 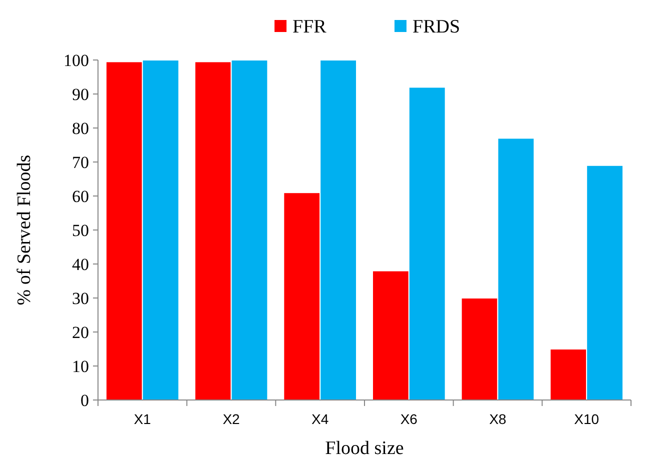 What do you see at coordinates (498, 419) in the screenshot?
I see `x-tick-label: X8` at bounding box center [498, 419].